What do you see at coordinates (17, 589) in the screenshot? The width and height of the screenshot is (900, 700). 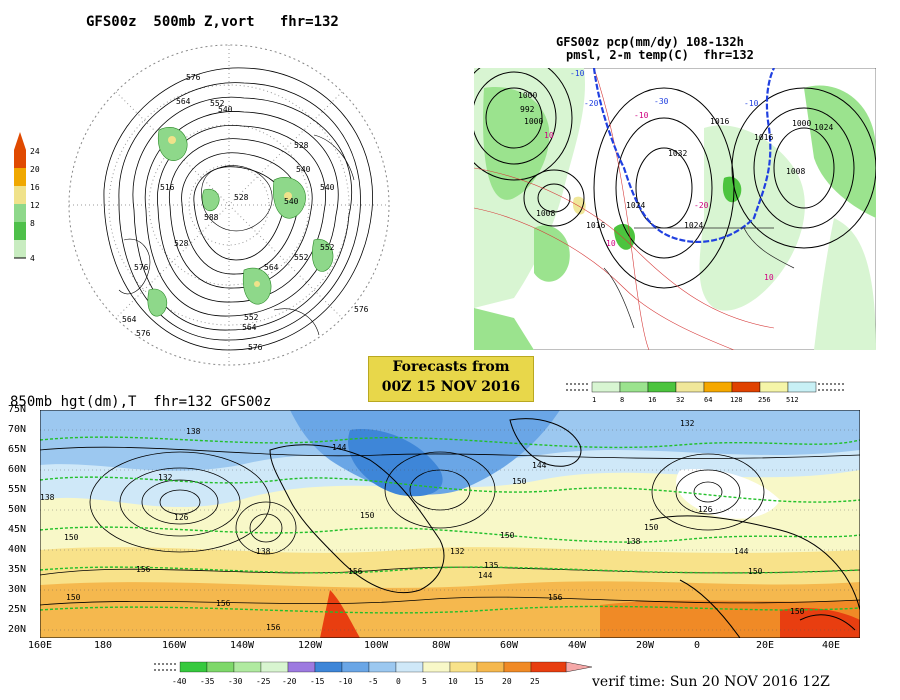 I see `lat-label: 30N` at bounding box center [17, 589].